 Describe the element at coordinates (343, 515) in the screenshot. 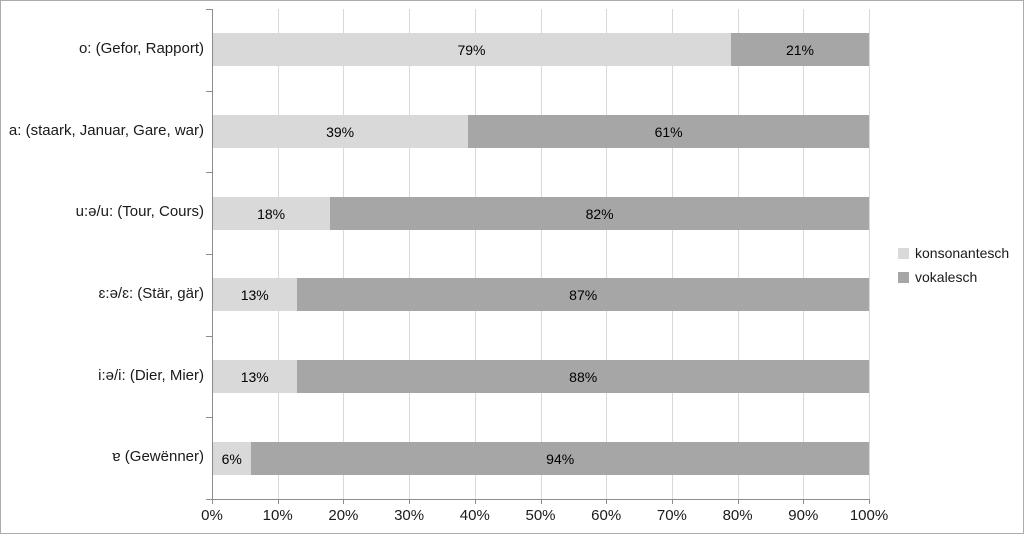

I see `x-axis-tick-label: 20%` at that location.